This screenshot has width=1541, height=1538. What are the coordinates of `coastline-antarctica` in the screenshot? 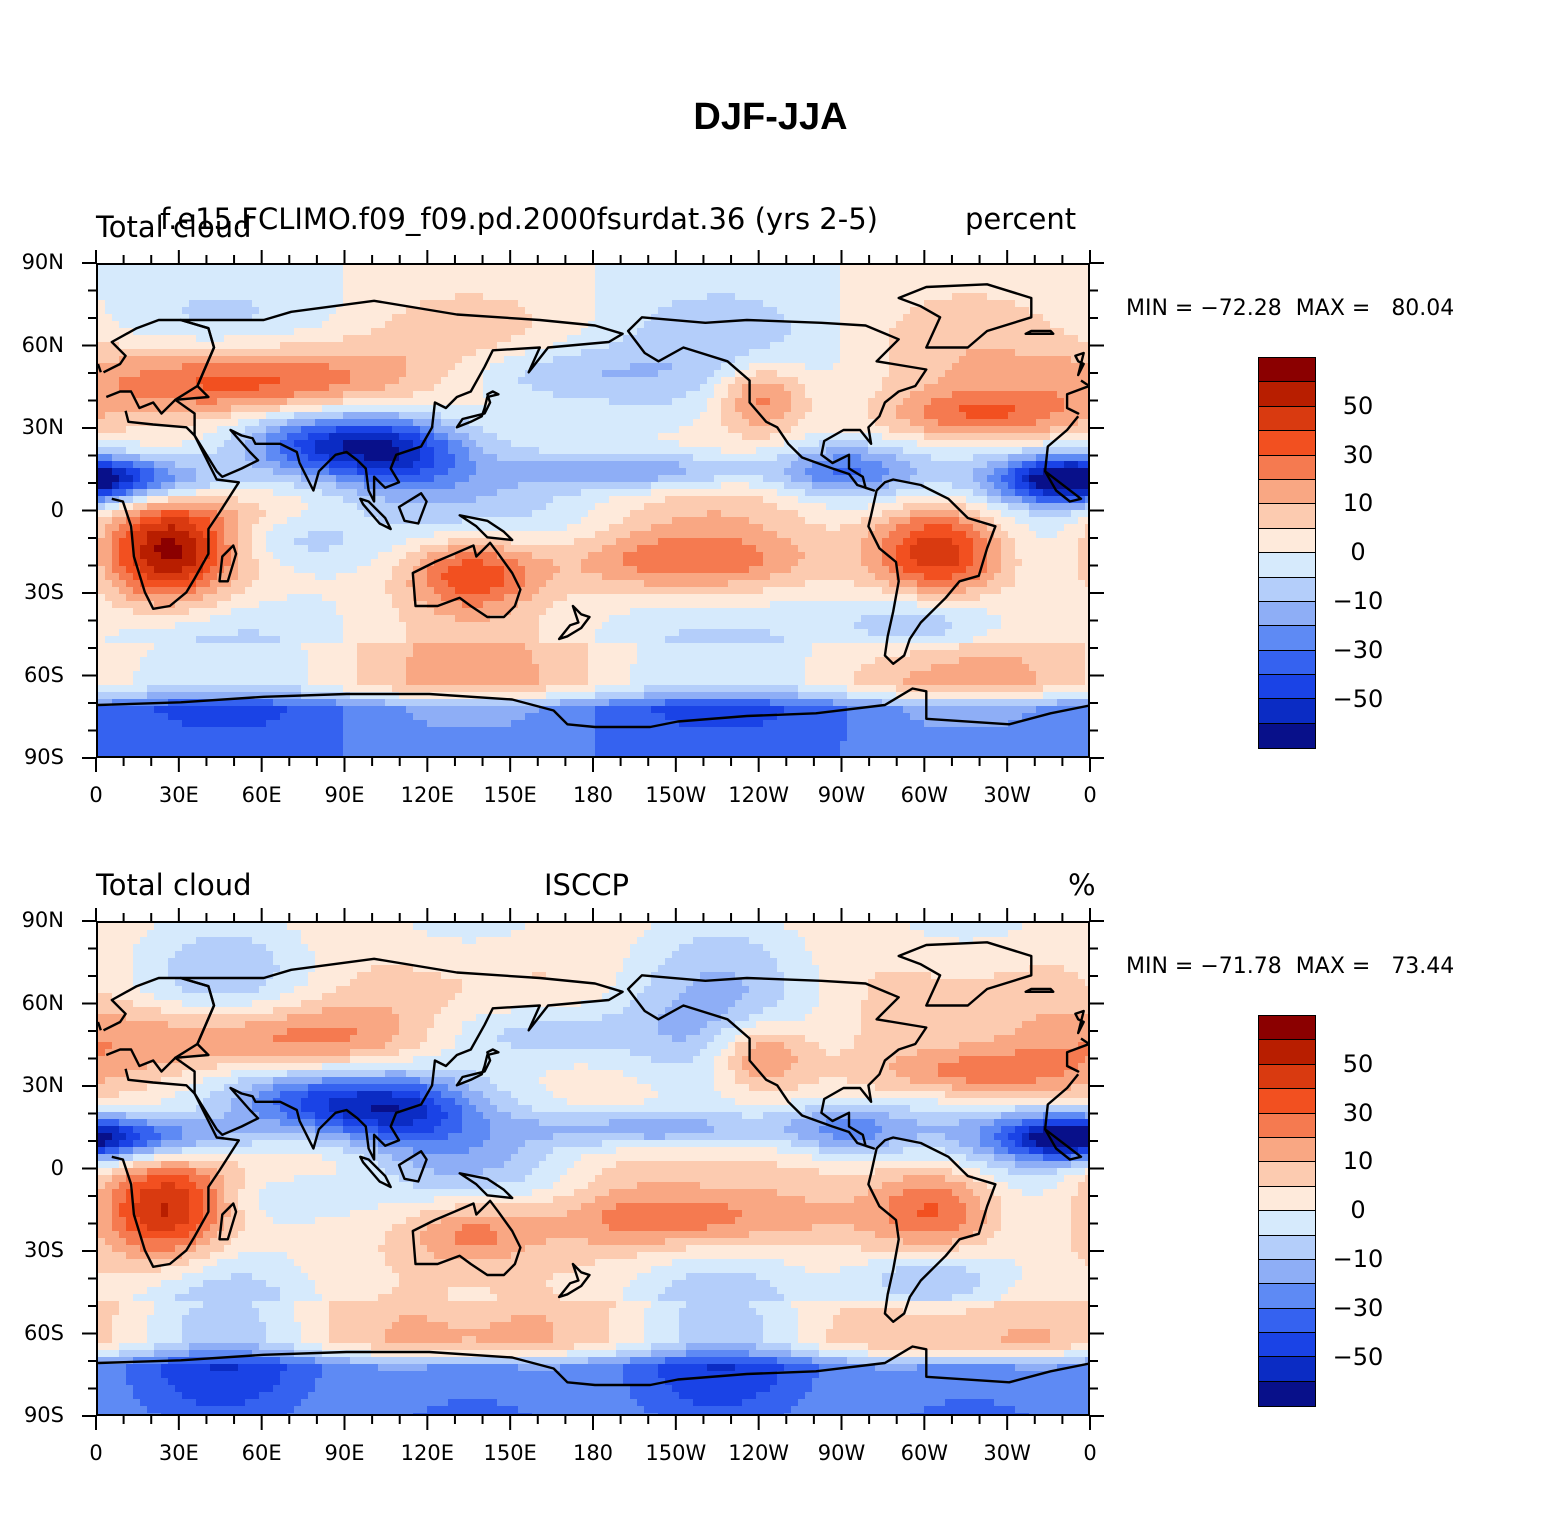 It's located at (593, 1366).